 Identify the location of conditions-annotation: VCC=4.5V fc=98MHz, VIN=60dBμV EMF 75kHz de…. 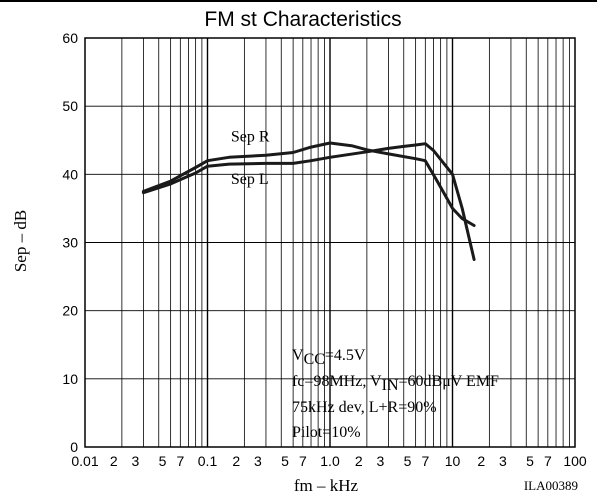
(395, 394).